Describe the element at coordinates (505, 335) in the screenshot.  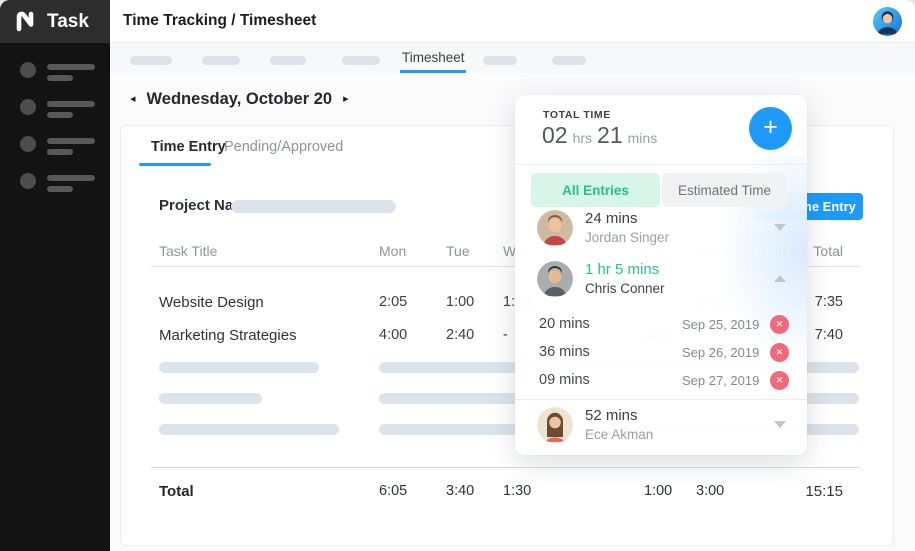
I see `cell-wed: -` at that location.